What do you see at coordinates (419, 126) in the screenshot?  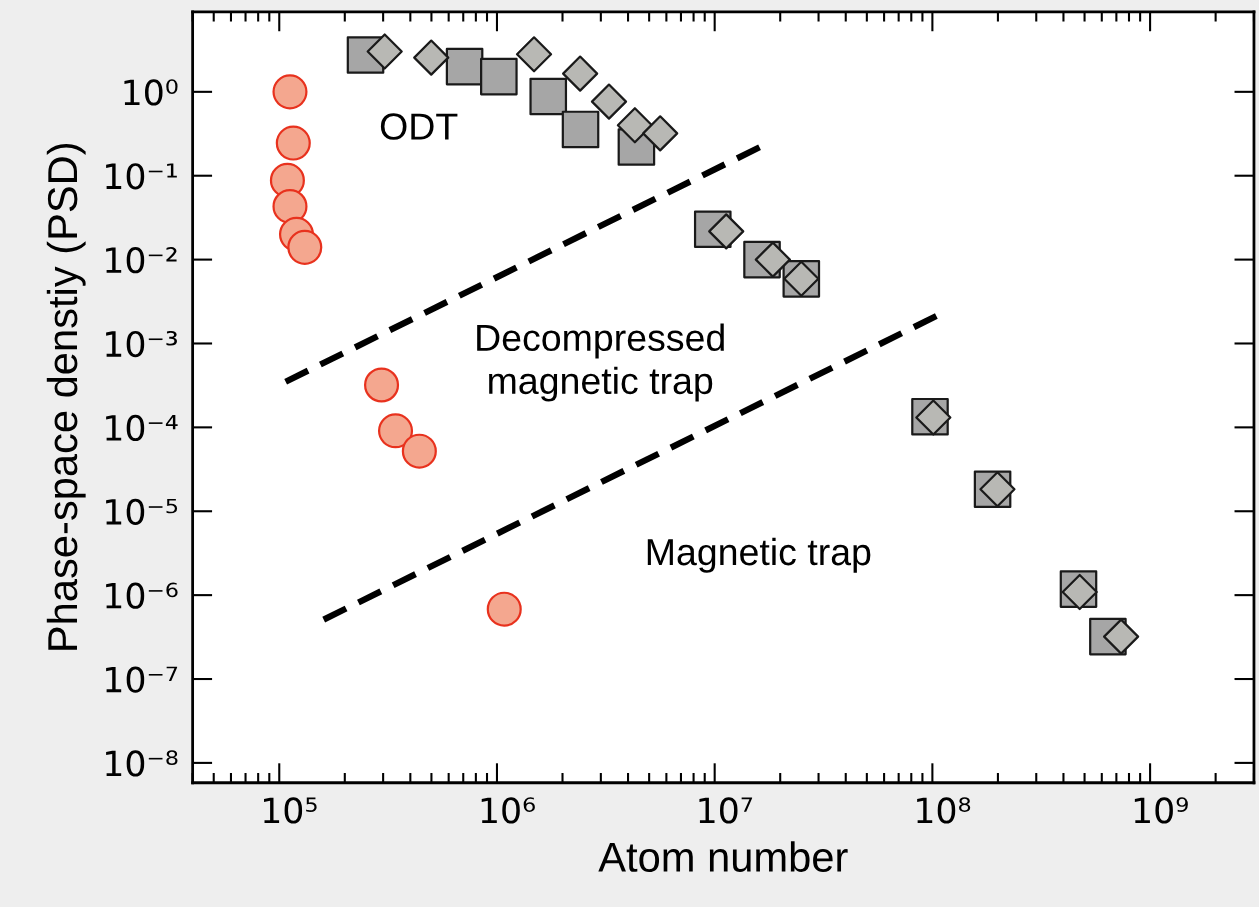 I see `annotation: ODT` at bounding box center [419, 126].